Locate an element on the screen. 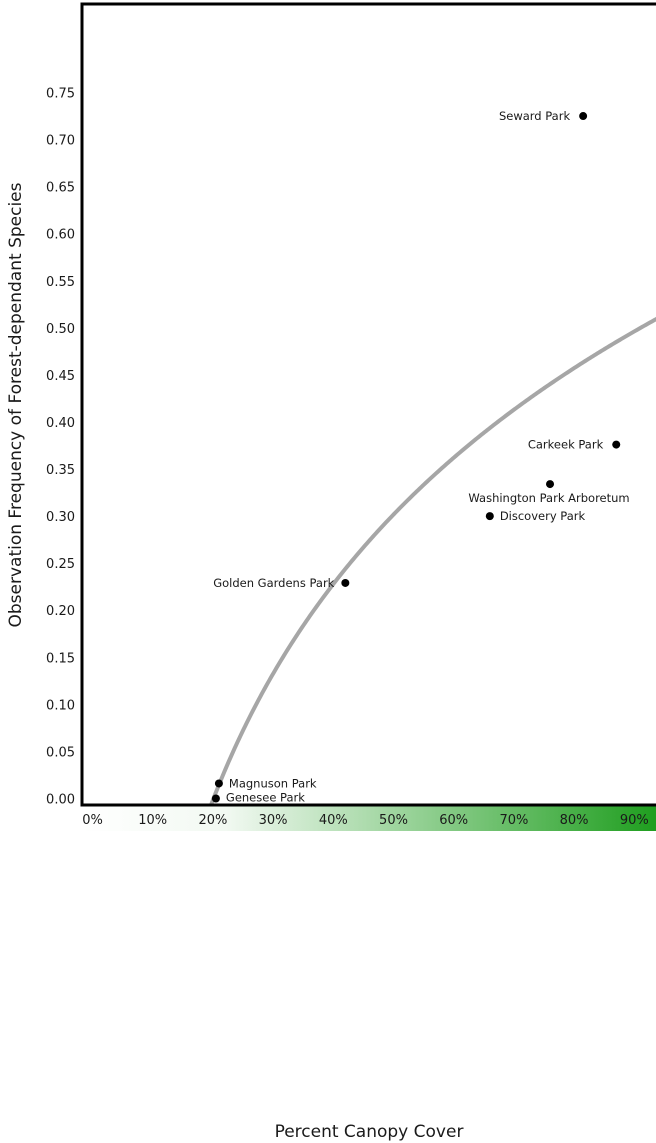 The image size is (656, 1143). y-tick-label: 0.35 is located at coordinates (60, 470).